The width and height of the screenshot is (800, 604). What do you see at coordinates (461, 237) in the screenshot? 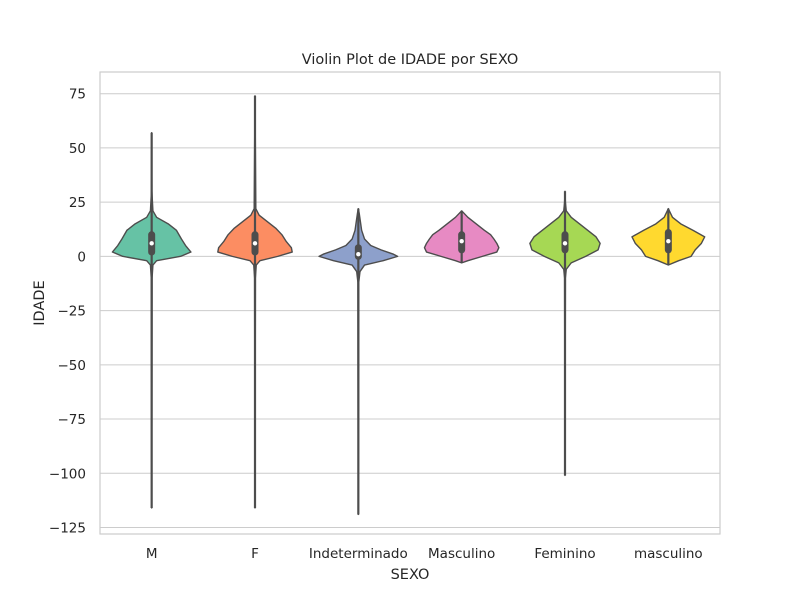
I see `violin-Masculino` at bounding box center [461, 237].